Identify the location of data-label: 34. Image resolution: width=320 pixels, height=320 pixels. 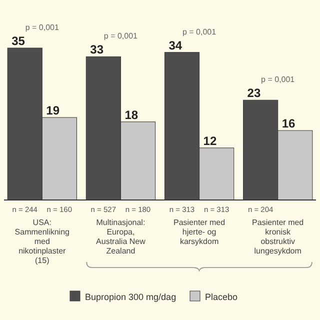
(175, 45).